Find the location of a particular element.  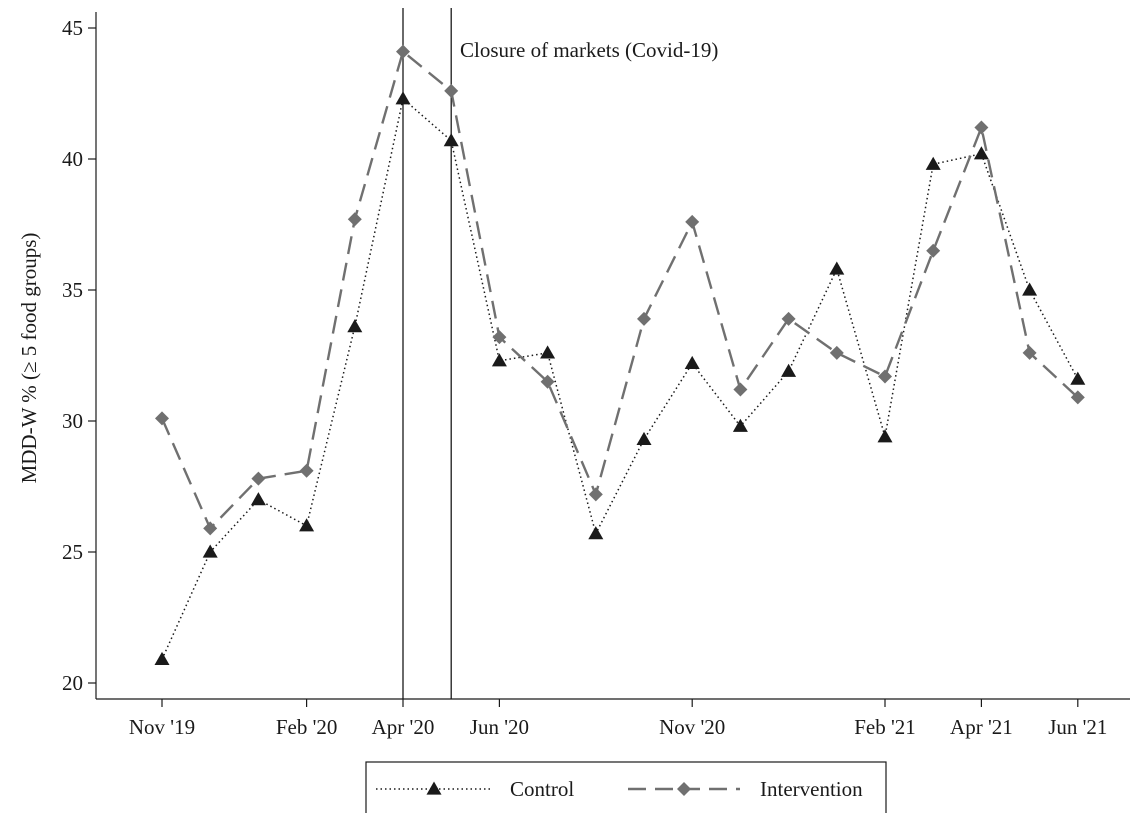

x-tick-label: Nov '20 is located at coordinates (692, 727).